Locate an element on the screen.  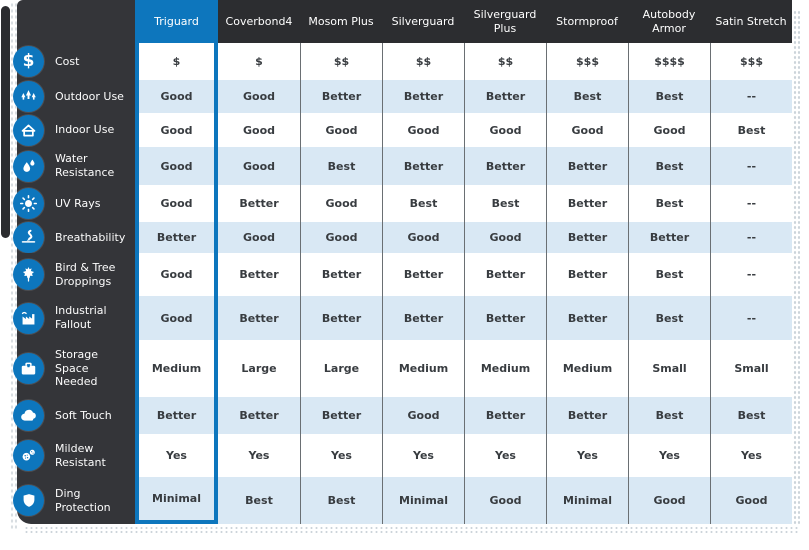
cell-autobody-armor: Yes is located at coordinates (669, 455).